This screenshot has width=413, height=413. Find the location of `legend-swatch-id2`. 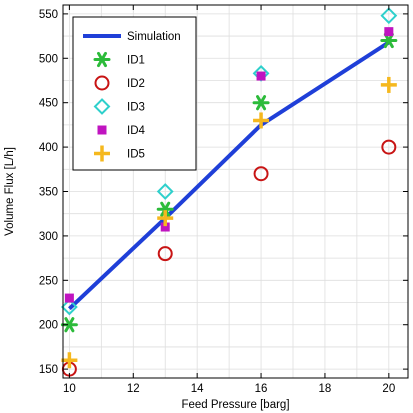

legend-swatch-id2 is located at coordinates (102, 83).